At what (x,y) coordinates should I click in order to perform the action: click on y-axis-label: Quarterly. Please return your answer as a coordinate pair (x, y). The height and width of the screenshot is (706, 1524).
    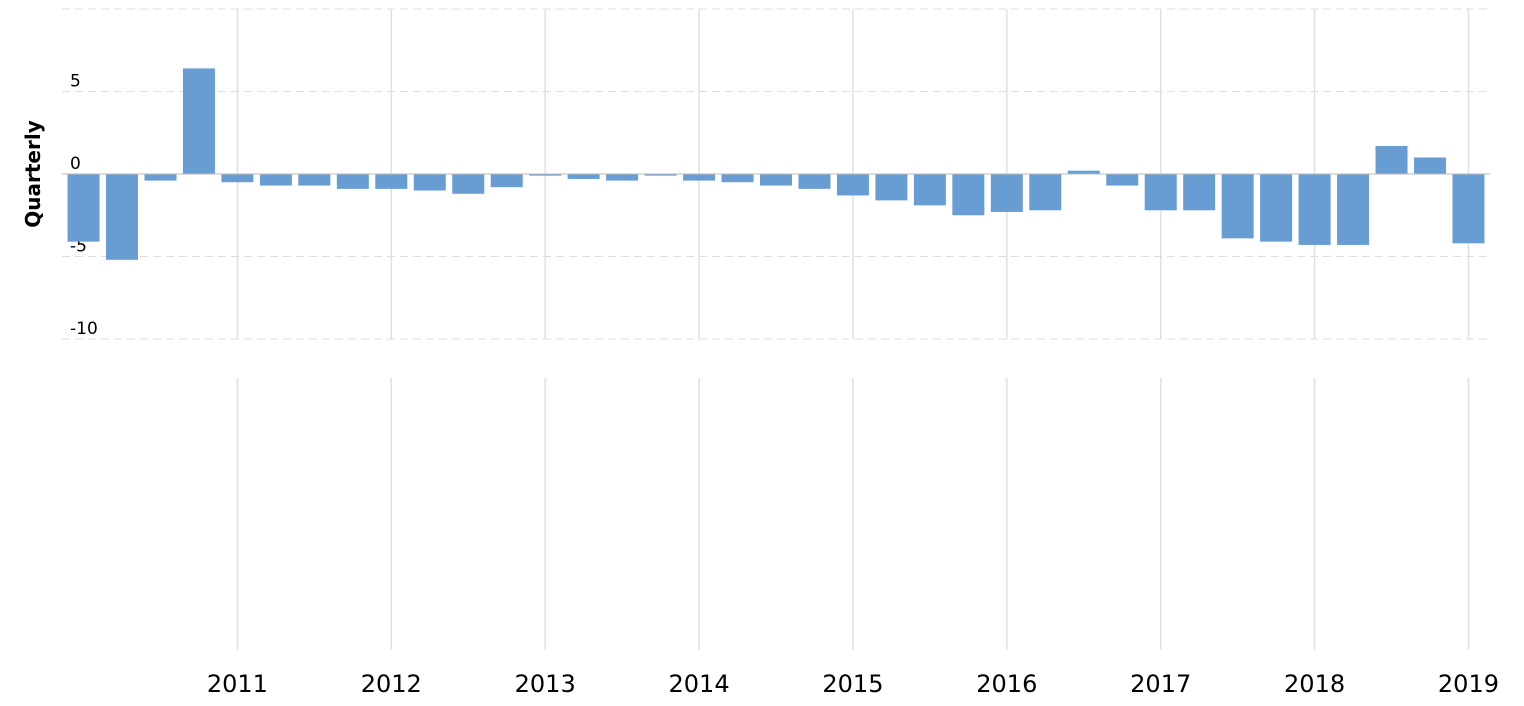
    Looking at the image, I should click on (33, 173).